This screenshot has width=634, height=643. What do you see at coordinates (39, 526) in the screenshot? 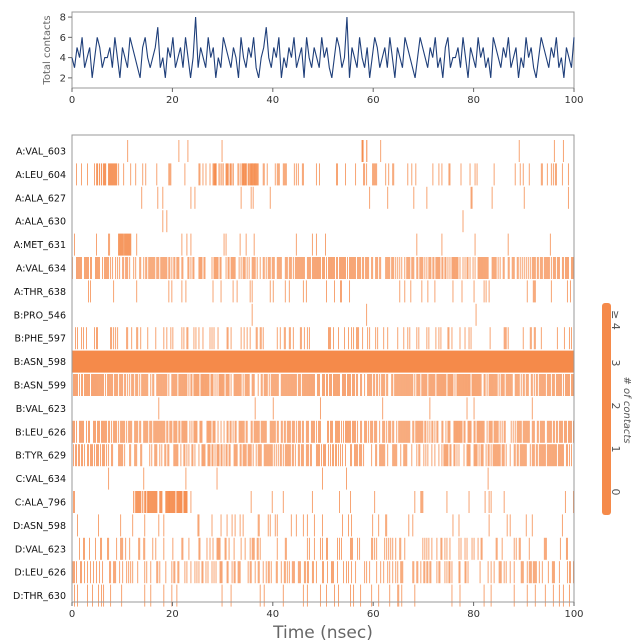
I see `residue-label: D:ASN_598` at bounding box center [39, 526].